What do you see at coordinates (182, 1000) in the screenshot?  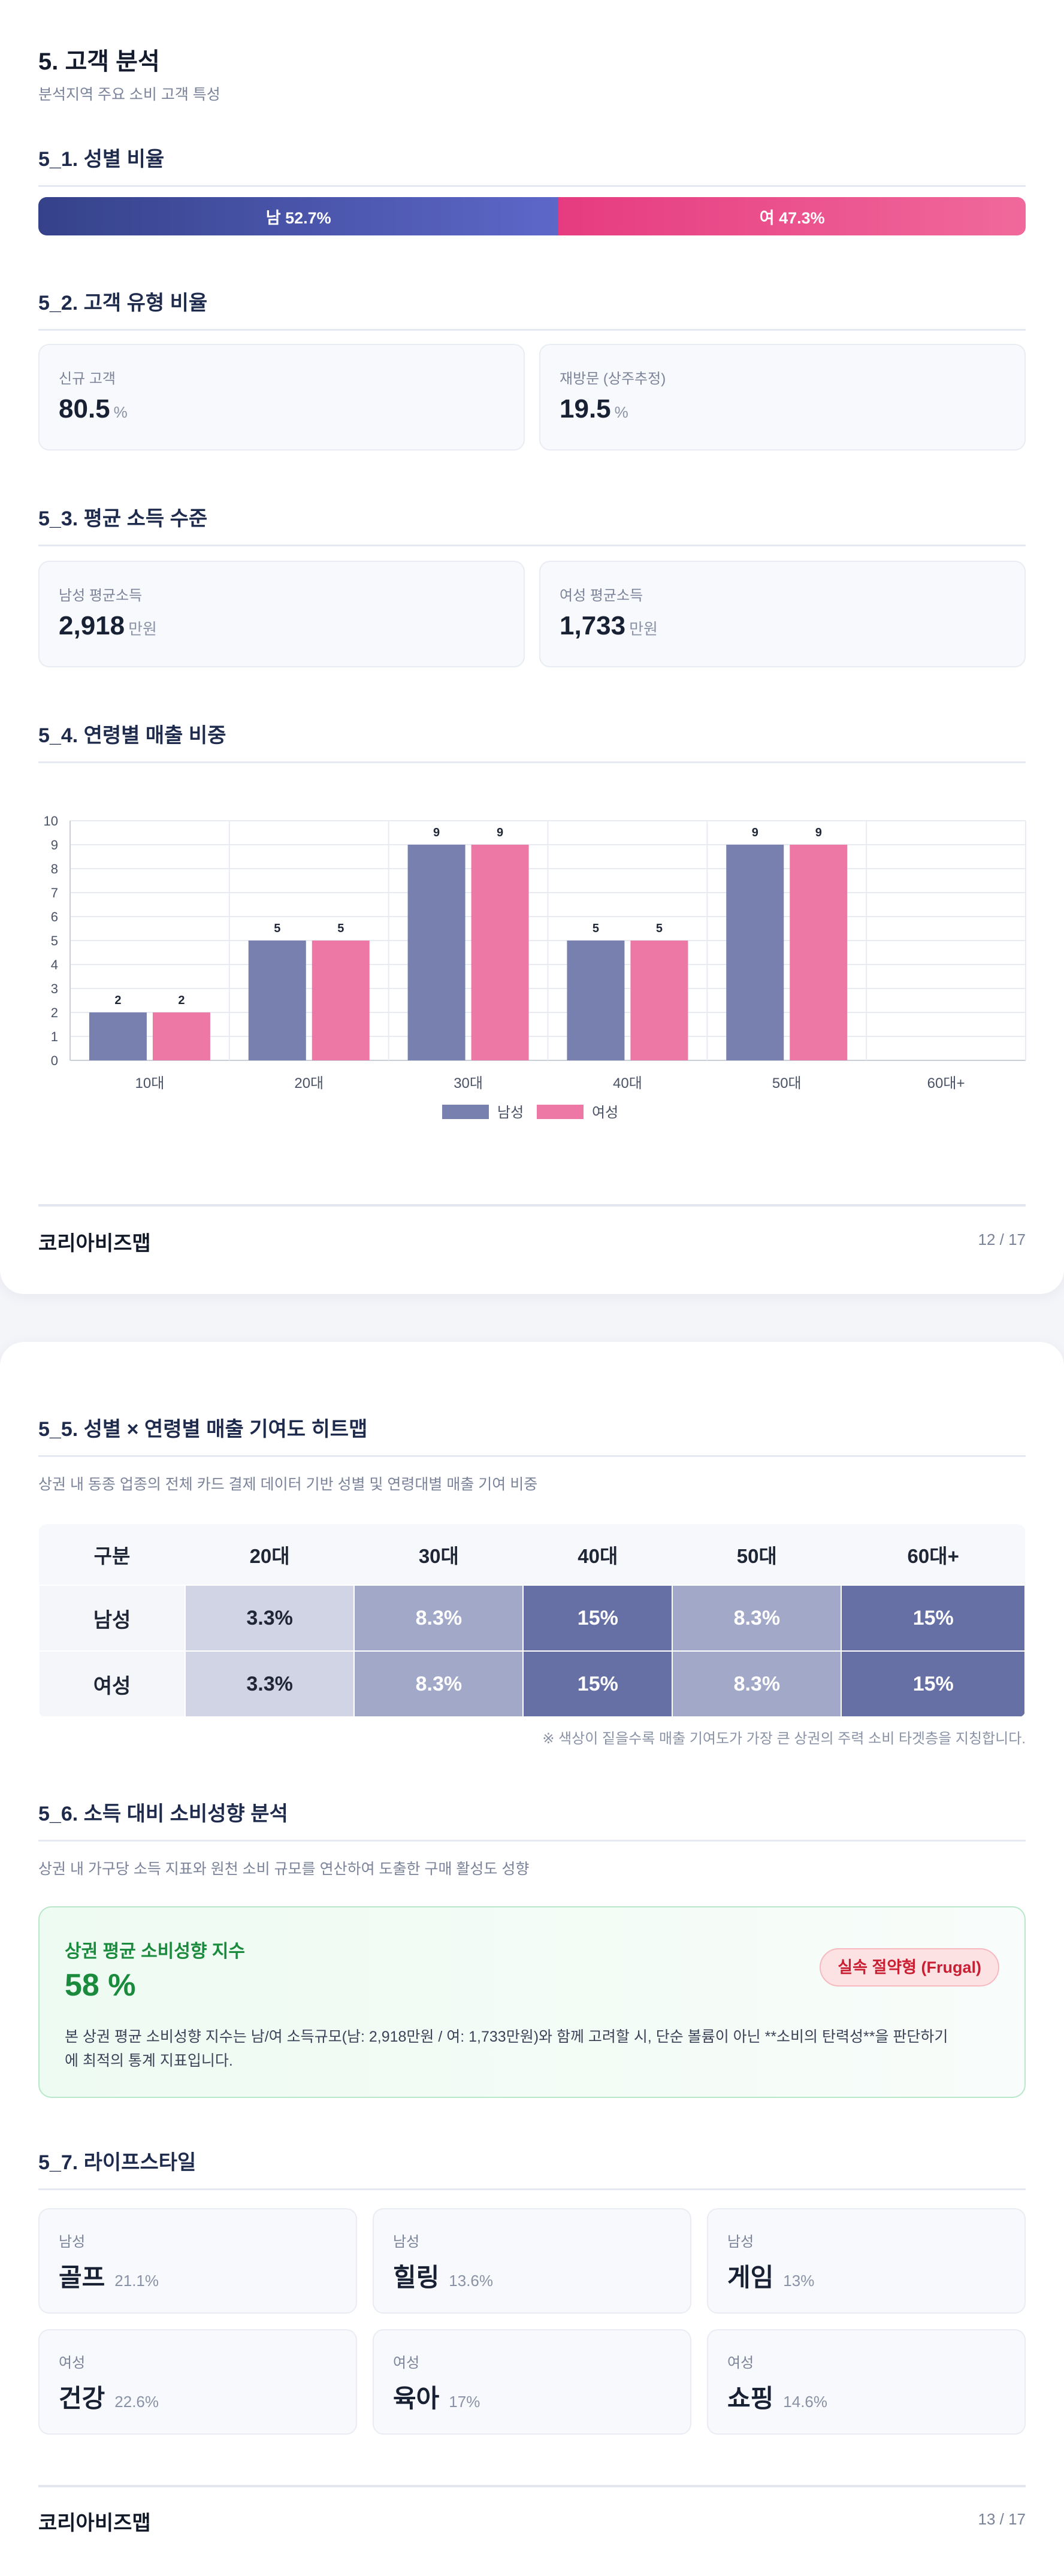 I see `bar-data-label: 2` at bounding box center [182, 1000].